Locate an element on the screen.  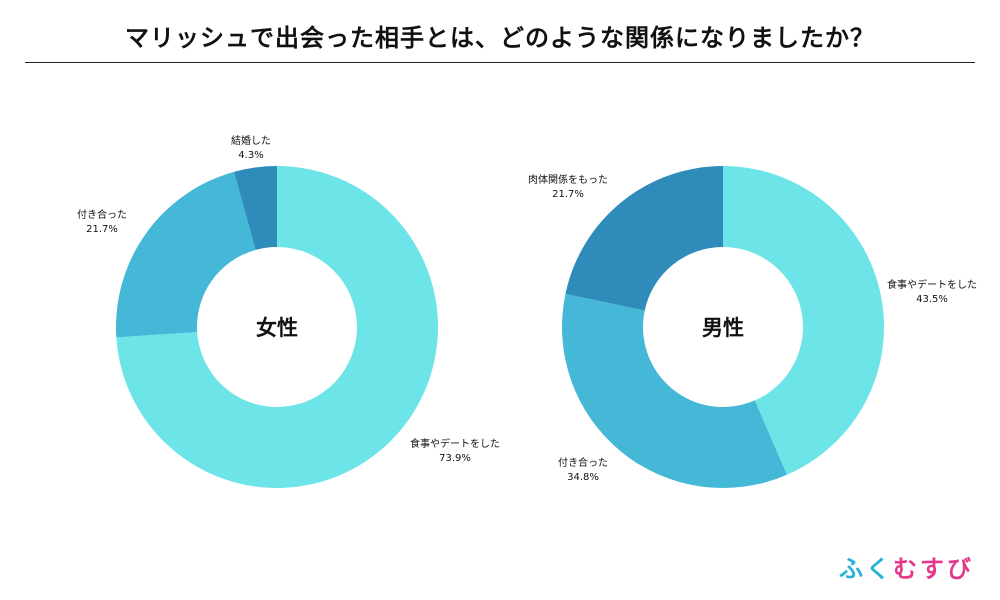
logo-char: び is located at coordinates (960, 569).